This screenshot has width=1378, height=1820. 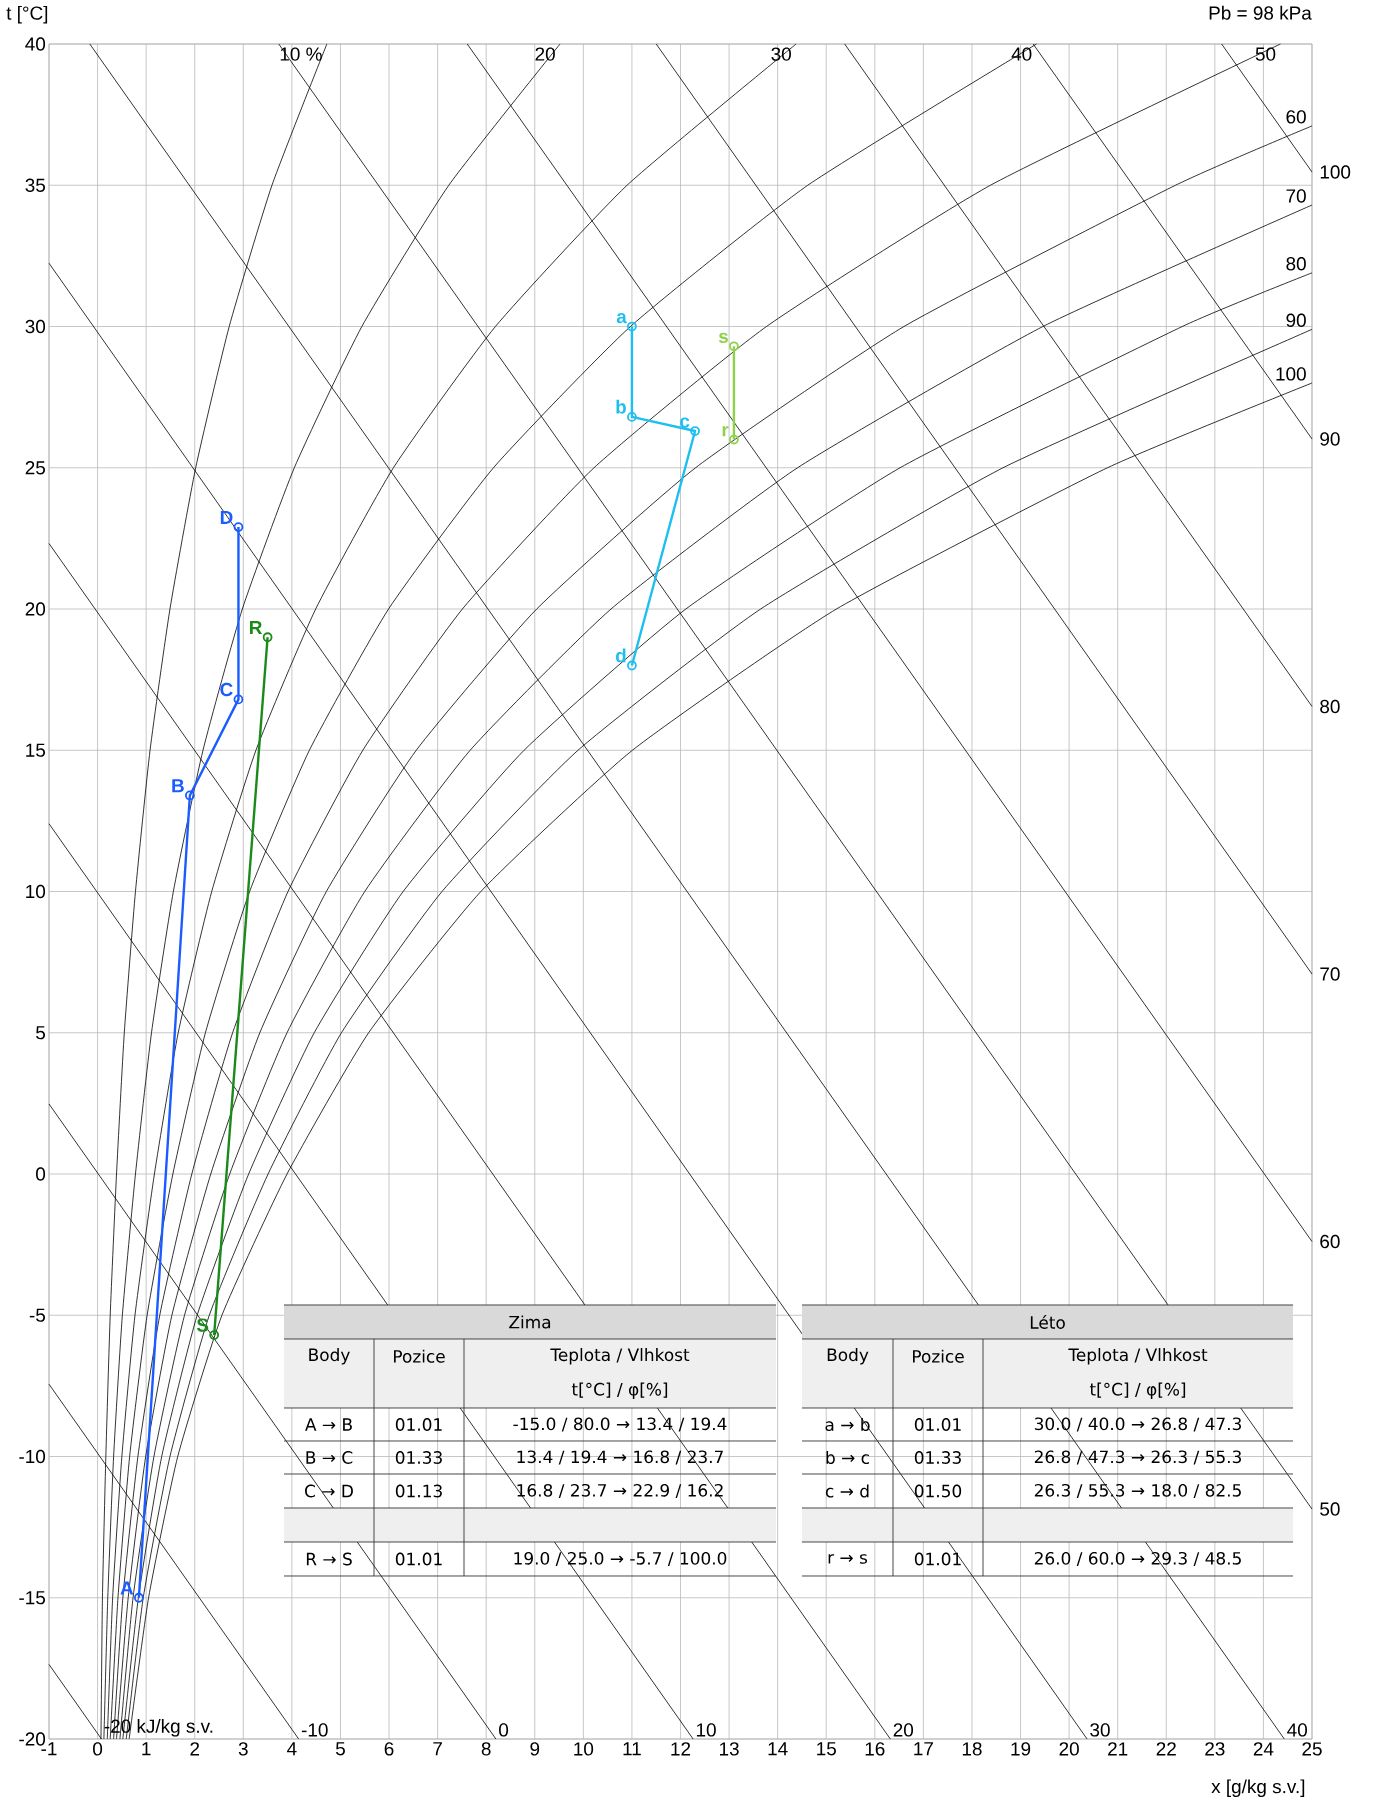 I want to click on annotation: 26.3 / 55.3 → 18.0 / 82.5, so click(x=1137, y=1491).